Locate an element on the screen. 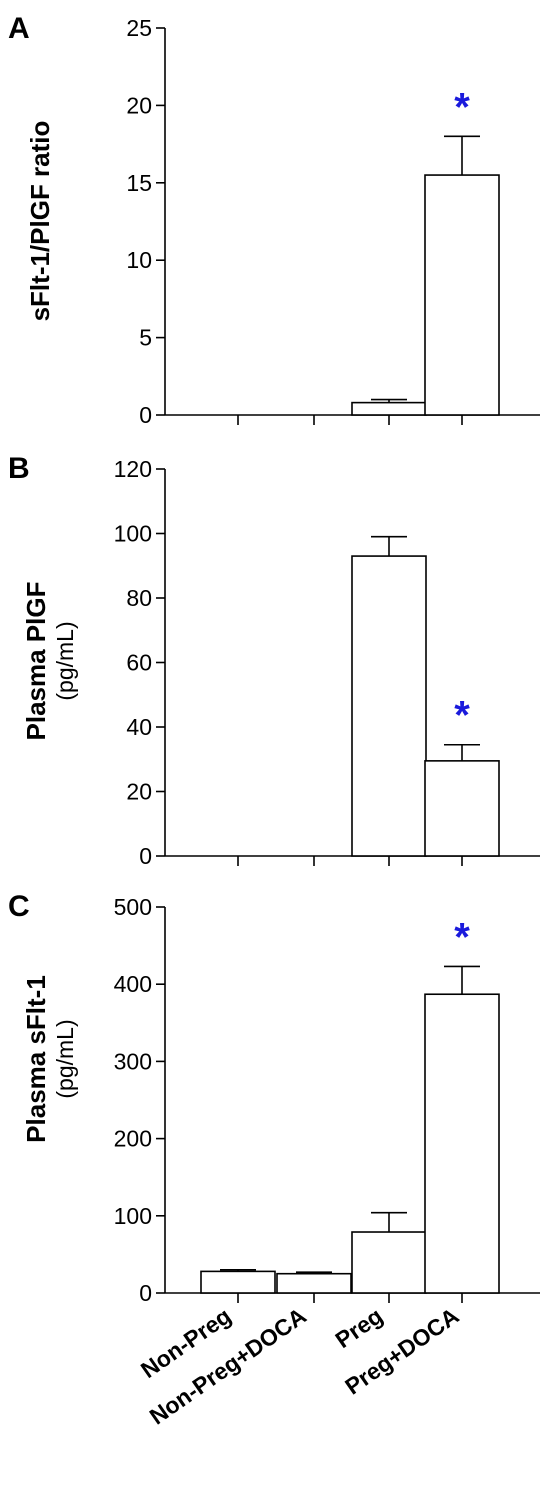  y-tick-label: 300 is located at coordinates (133, 1061).